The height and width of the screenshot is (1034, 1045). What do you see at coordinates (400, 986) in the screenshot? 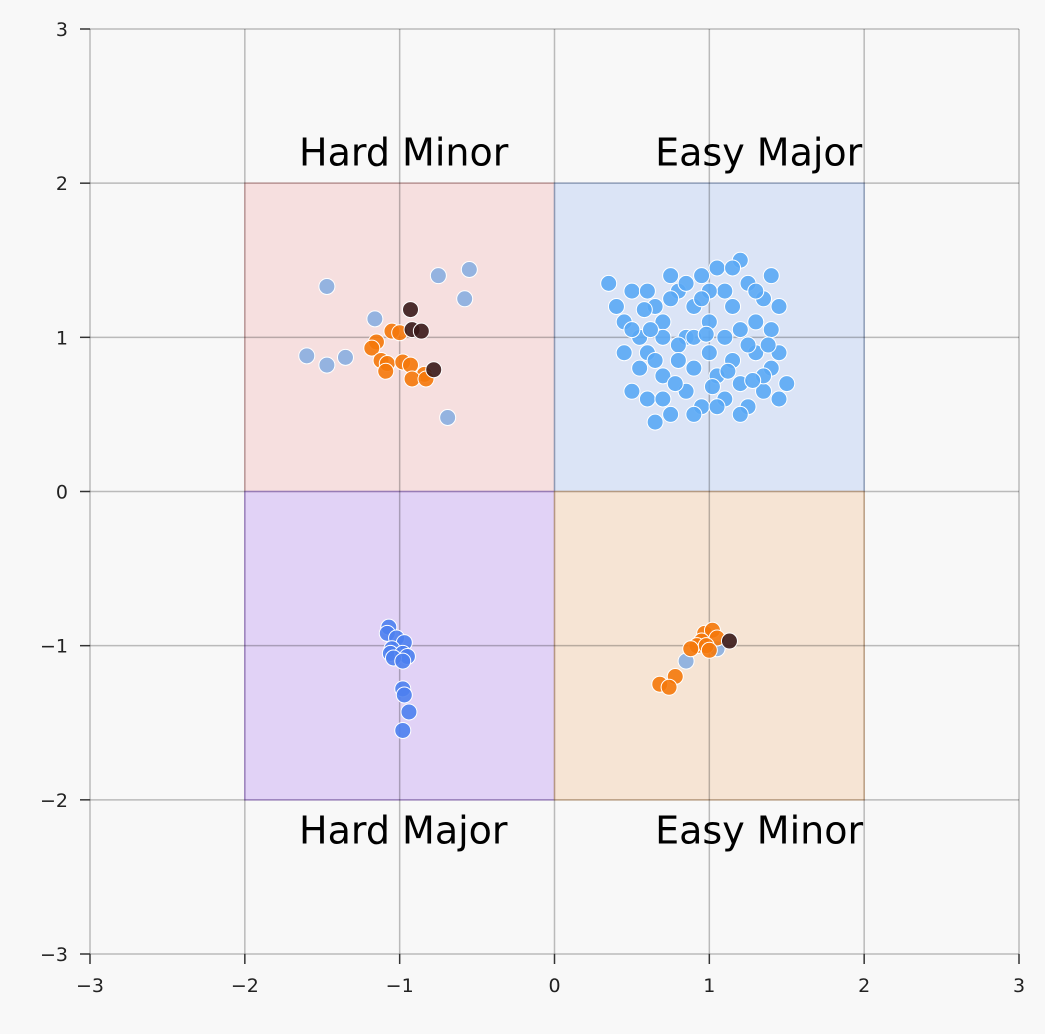
I see `x-tick-label-2: −1` at bounding box center [400, 986].